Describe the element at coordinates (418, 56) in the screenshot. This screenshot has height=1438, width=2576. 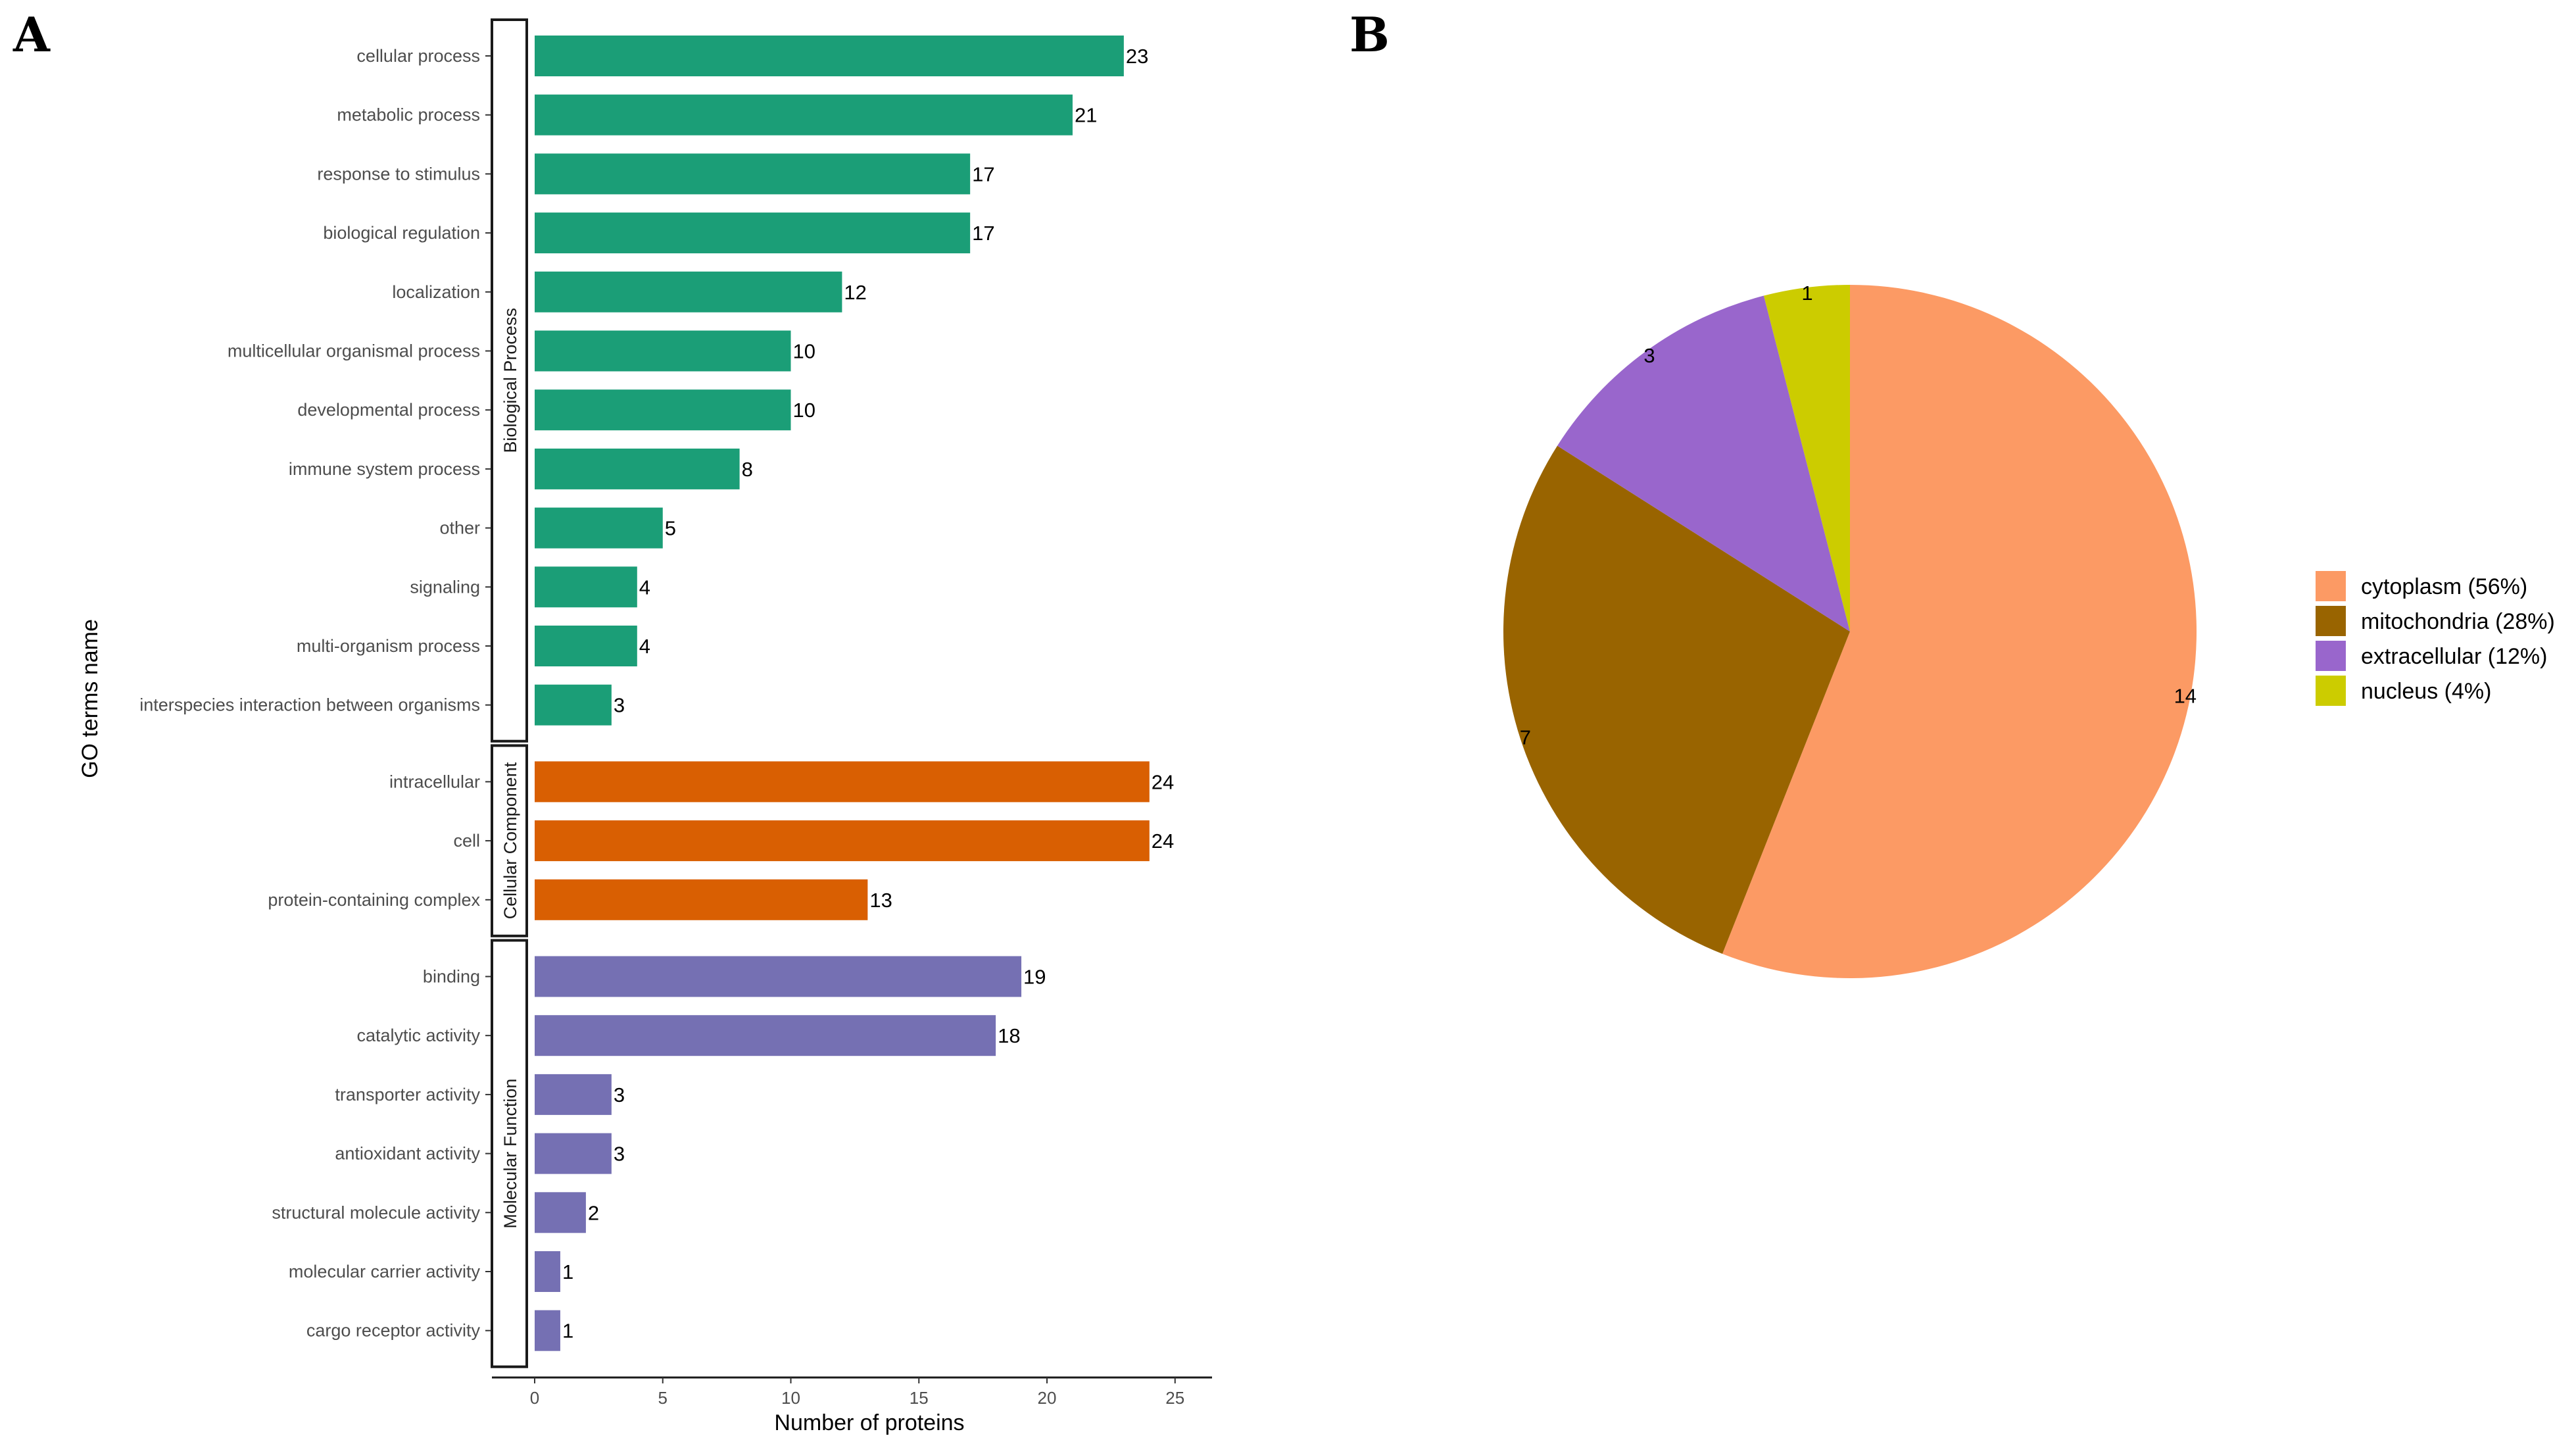
I see `category-label-cellular-process: cellular process` at that location.